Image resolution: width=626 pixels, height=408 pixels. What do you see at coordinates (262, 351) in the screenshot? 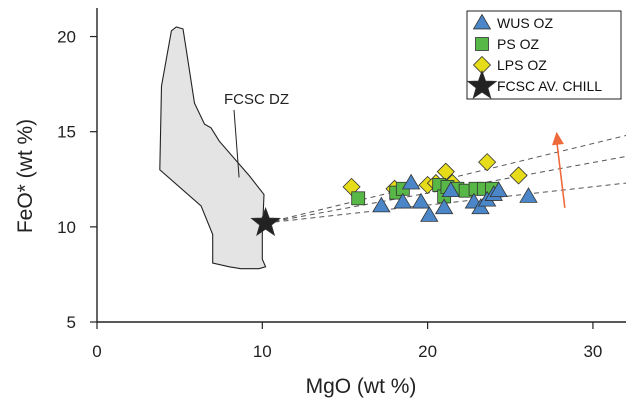
I see `x-tick-label-10: 10` at bounding box center [262, 351].